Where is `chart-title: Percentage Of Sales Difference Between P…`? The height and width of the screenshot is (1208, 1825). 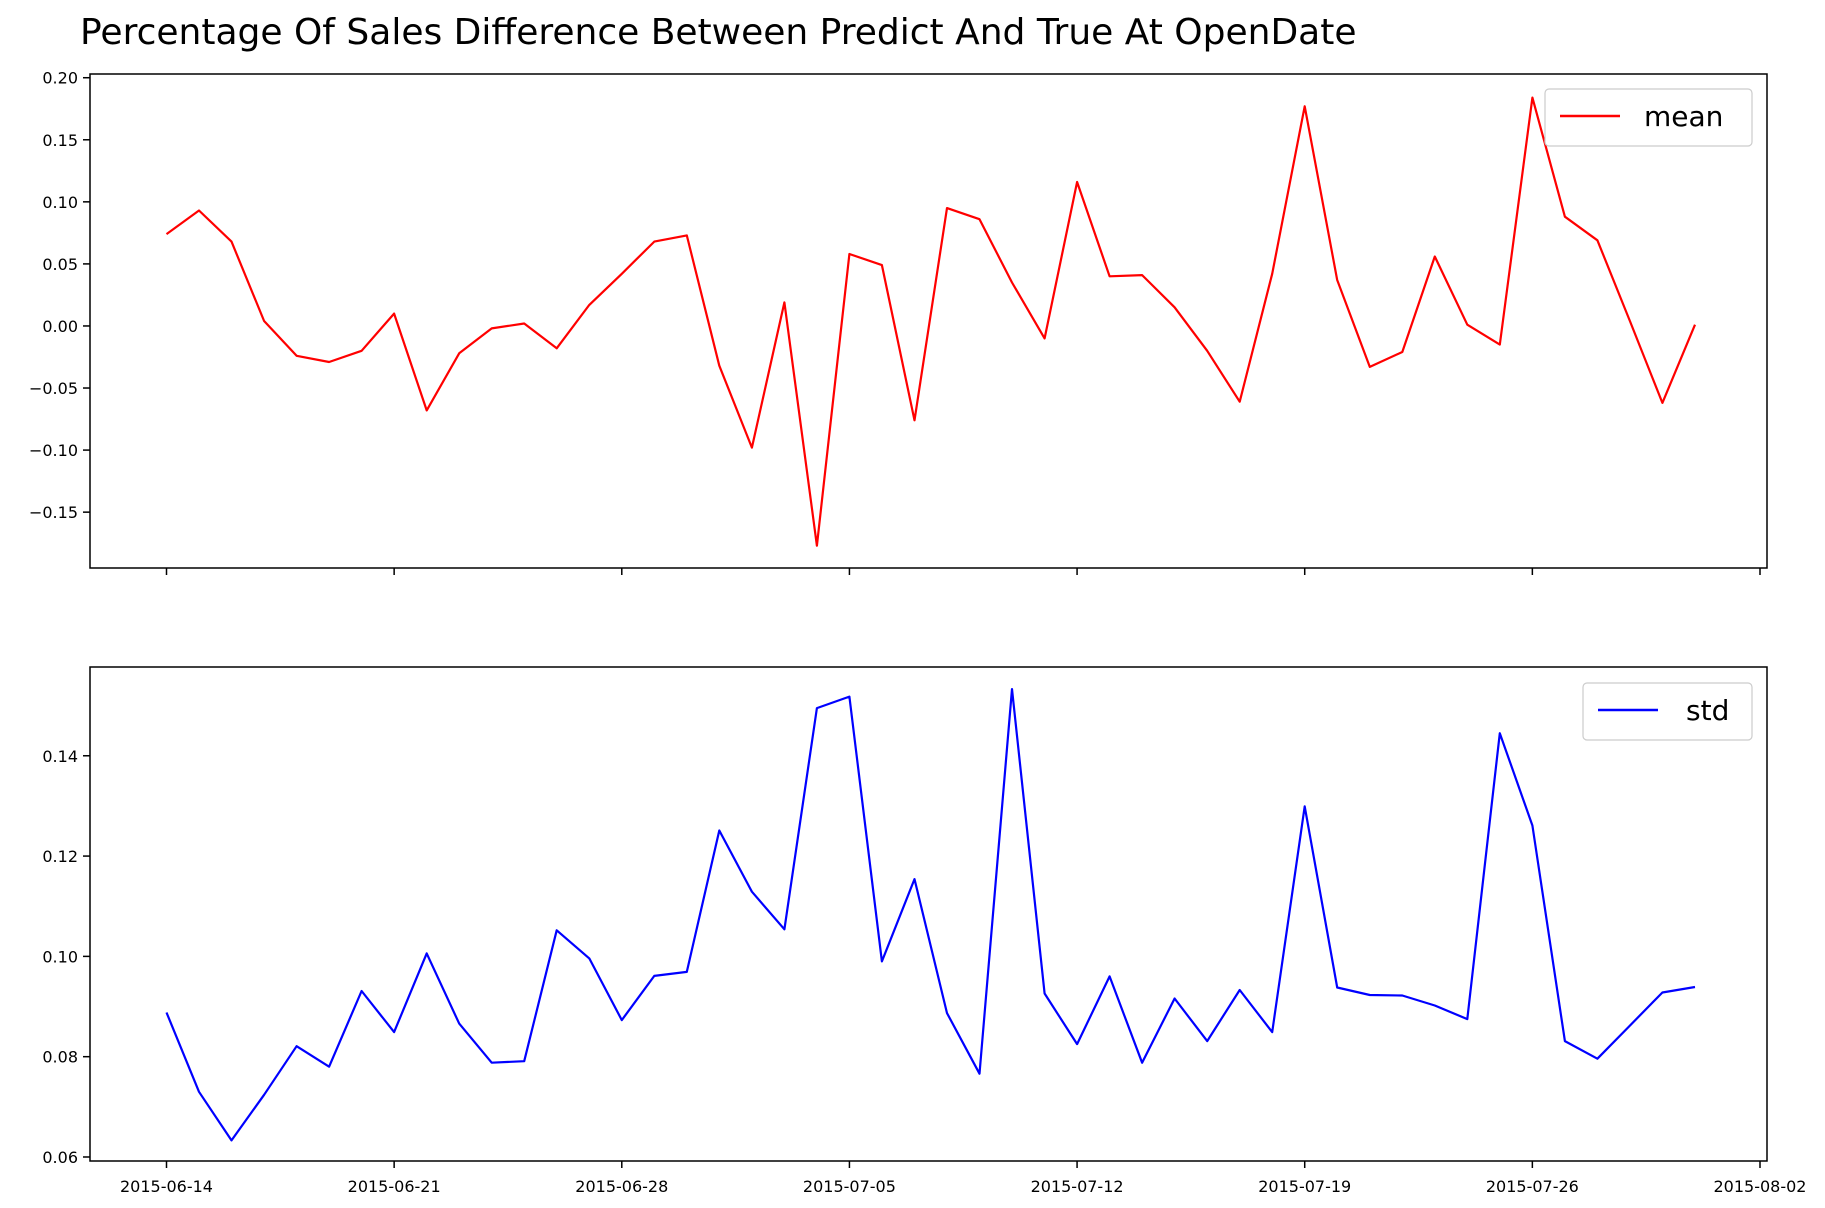 chart-title: Percentage Of Sales Difference Between P… is located at coordinates (718, 32).